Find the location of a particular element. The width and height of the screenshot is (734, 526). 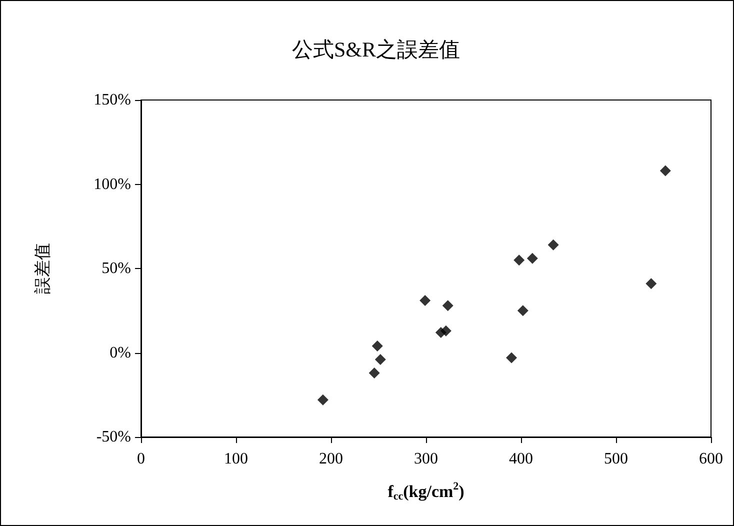

y-tick-label: -50% is located at coordinates (113, 437).